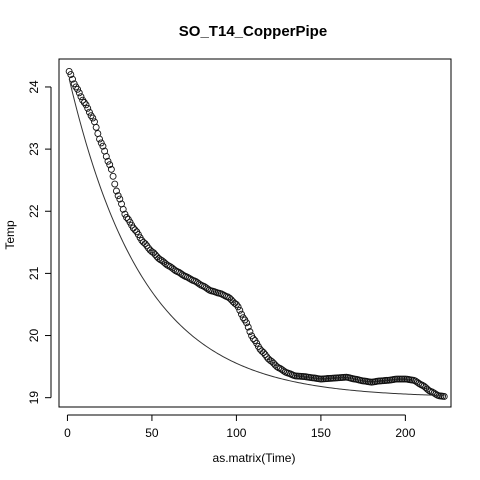 This screenshot has width=480, height=480. Describe the element at coordinates (67, 433) in the screenshot. I see `x-tick-label: 0` at that location.